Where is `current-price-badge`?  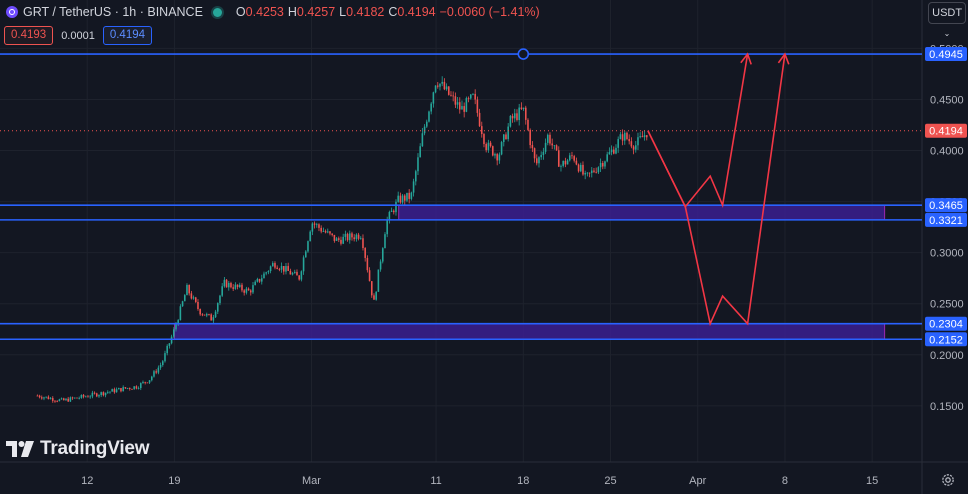 current-price-badge is located at coordinates (946, 130).